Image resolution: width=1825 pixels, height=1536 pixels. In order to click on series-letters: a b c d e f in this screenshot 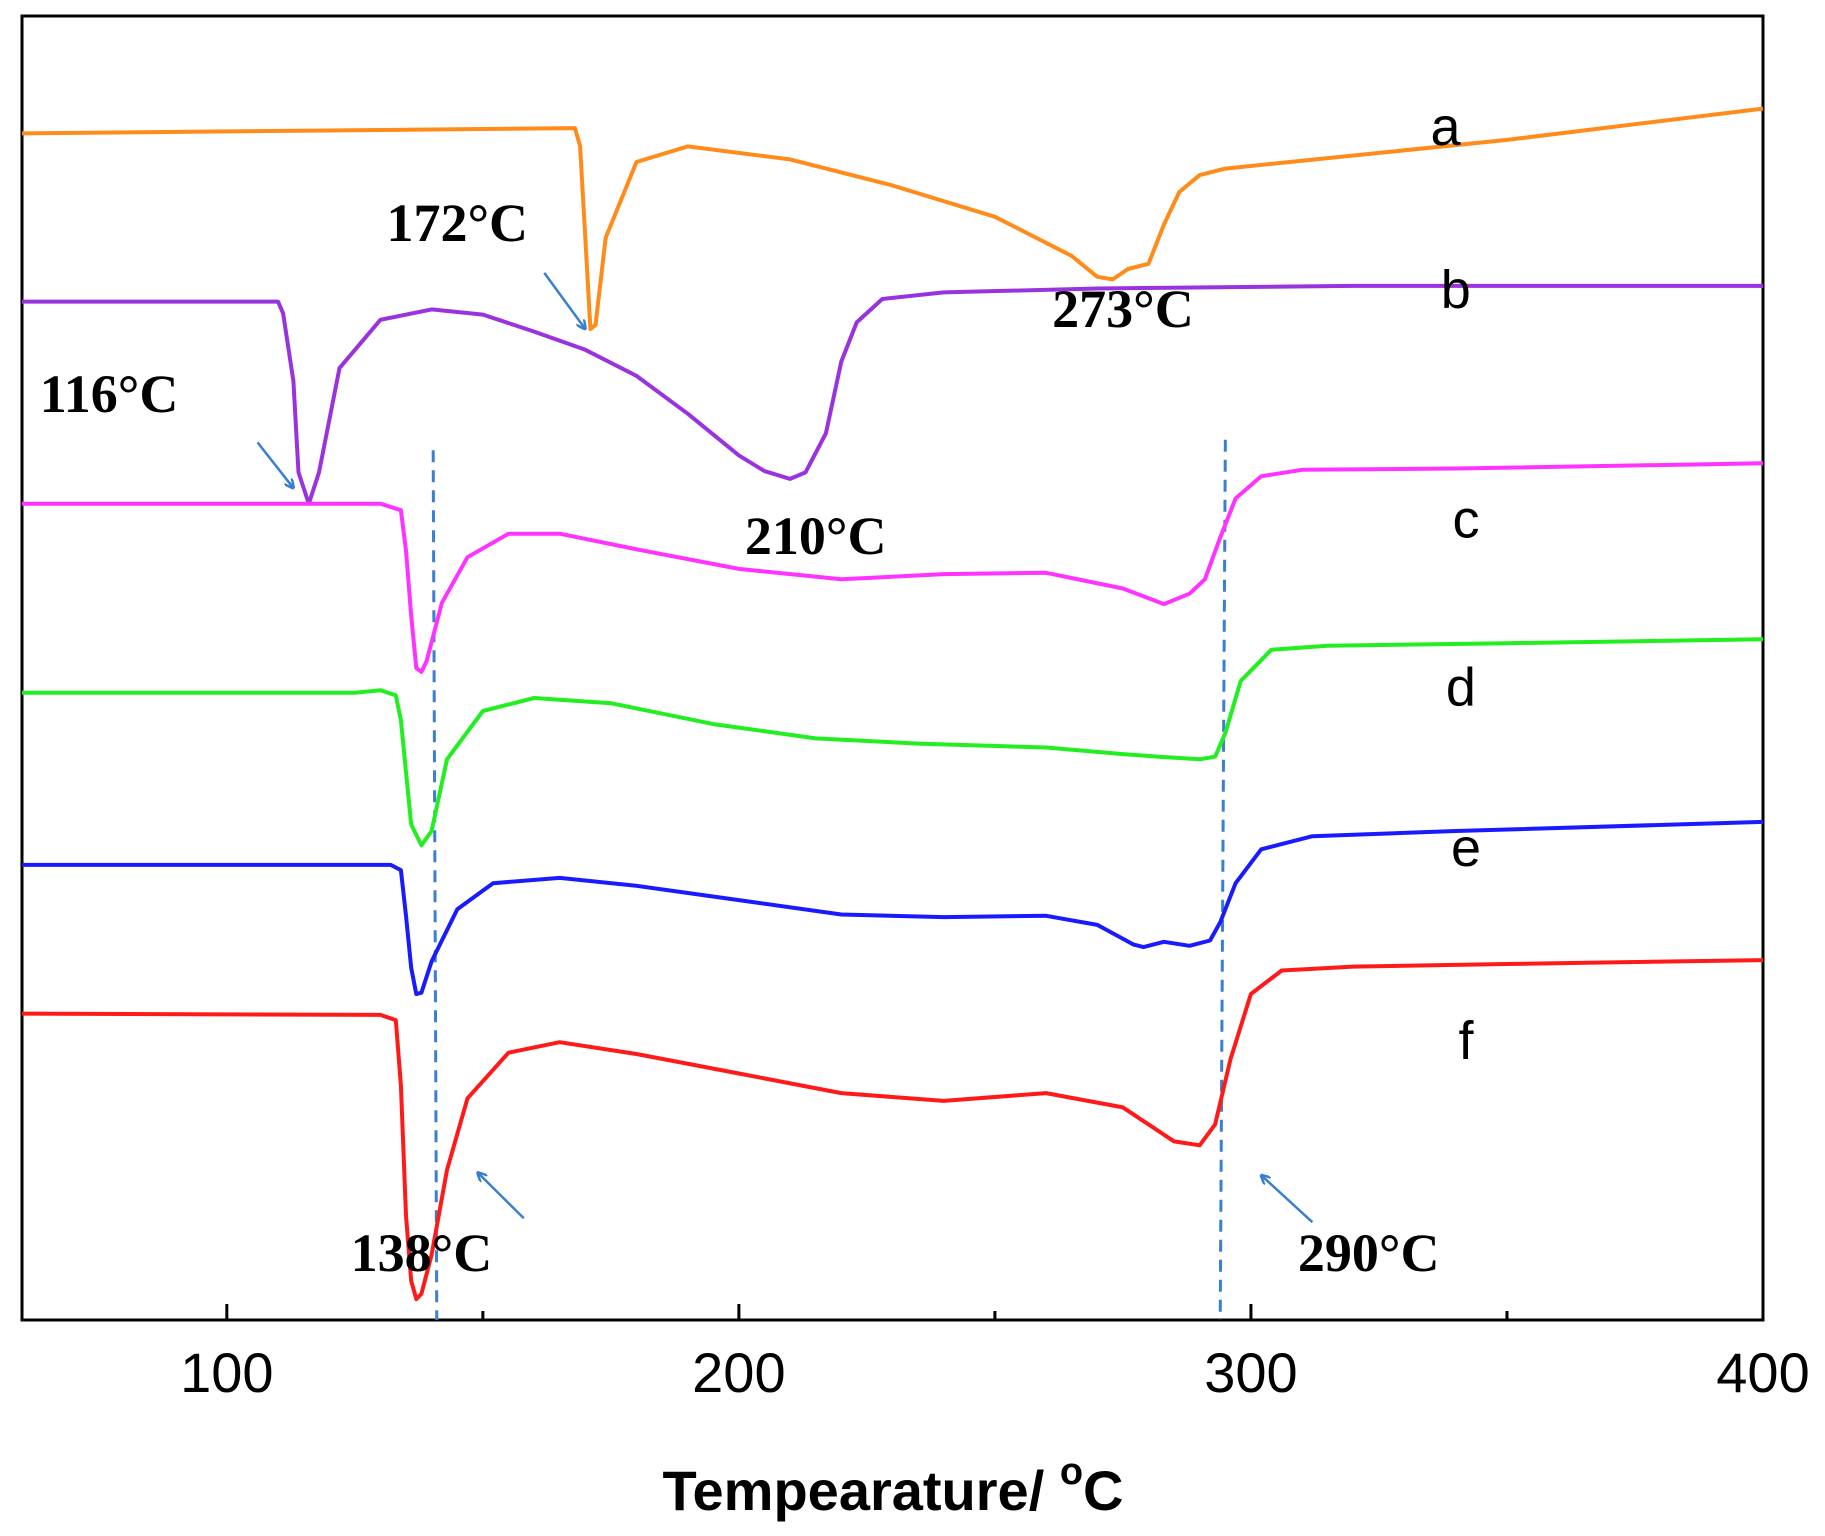, I will do `click(1456, 584)`.